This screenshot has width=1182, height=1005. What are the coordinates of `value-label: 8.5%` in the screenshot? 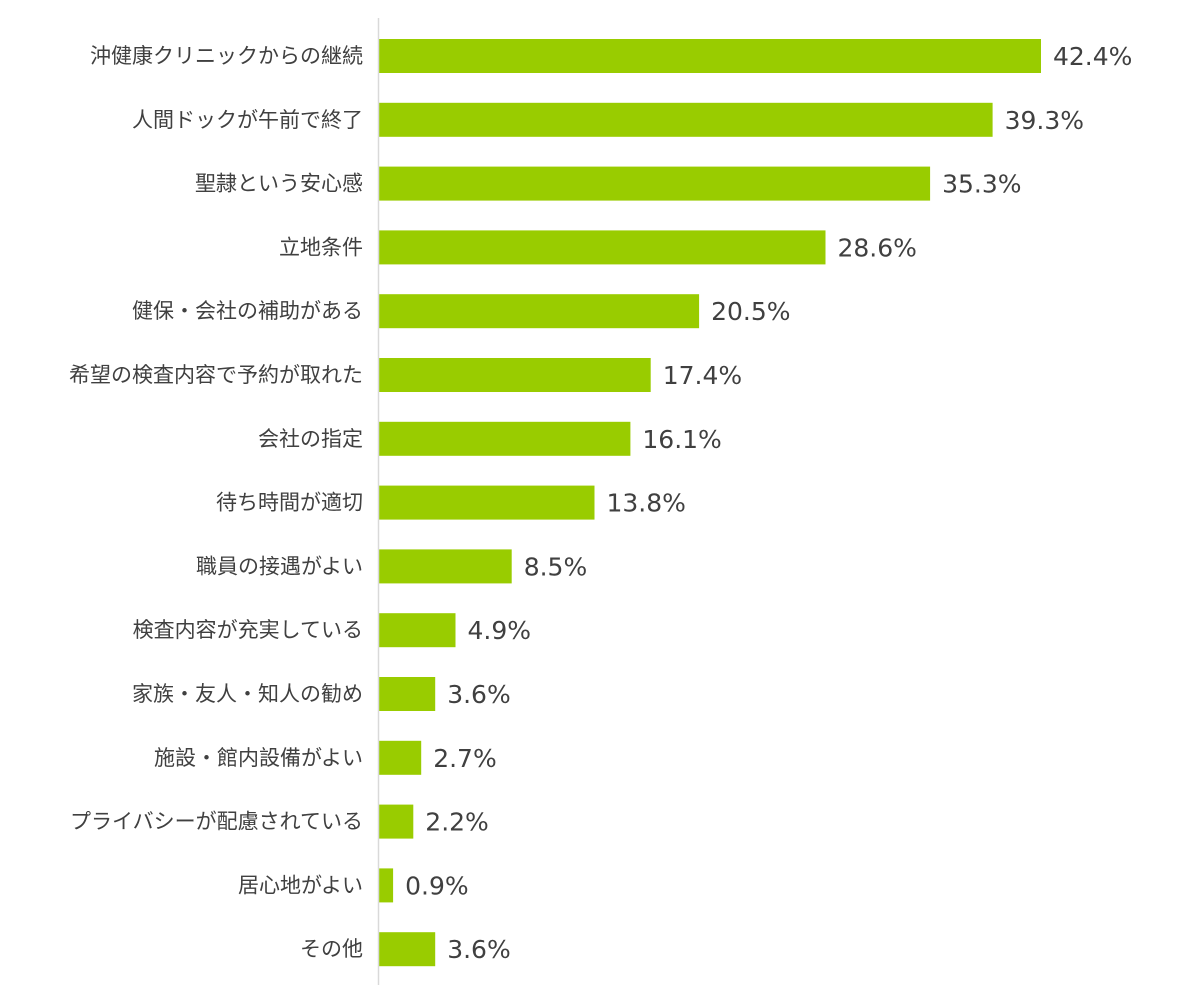 It's located at (556, 566).